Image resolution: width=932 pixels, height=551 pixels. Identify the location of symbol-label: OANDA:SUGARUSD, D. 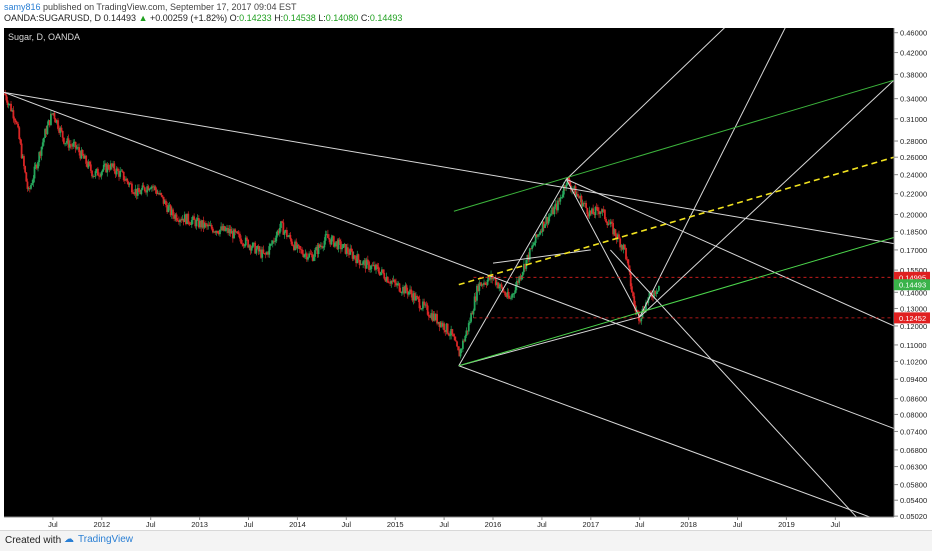
(53, 18).